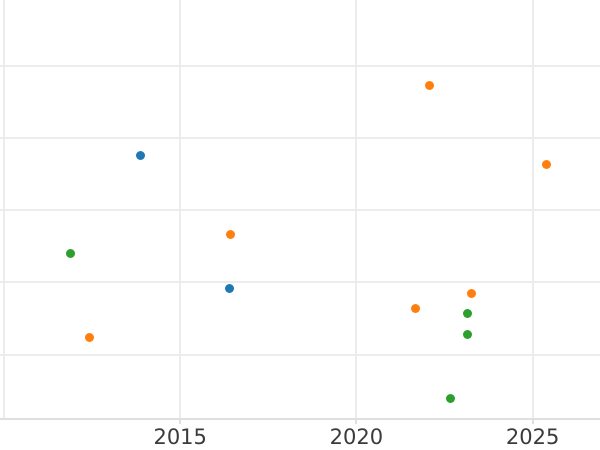  What do you see at coordinates (356, 437) in the screenshot?
I see `x-tick-label: 2020` at bounding box center [356, 437].